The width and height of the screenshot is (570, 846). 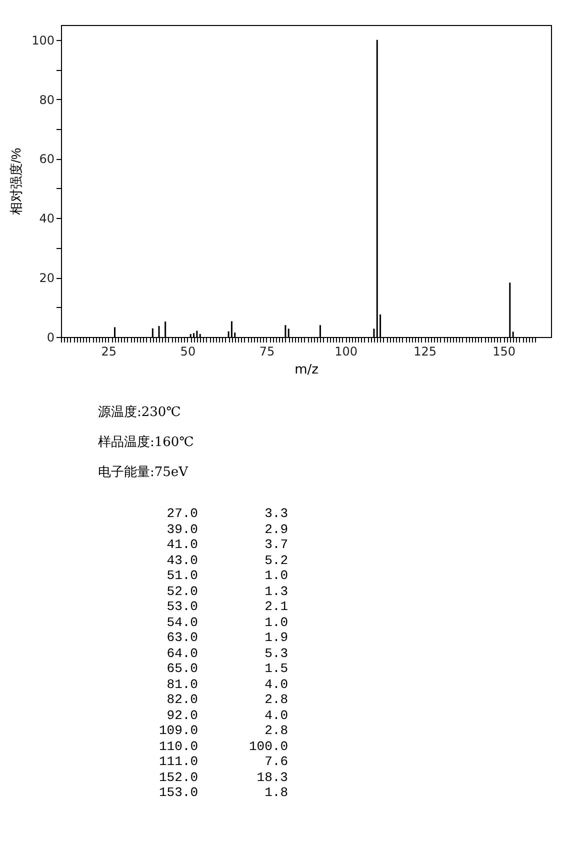 I want to click on x-tick-label: 150, so click(x=504, y=351).